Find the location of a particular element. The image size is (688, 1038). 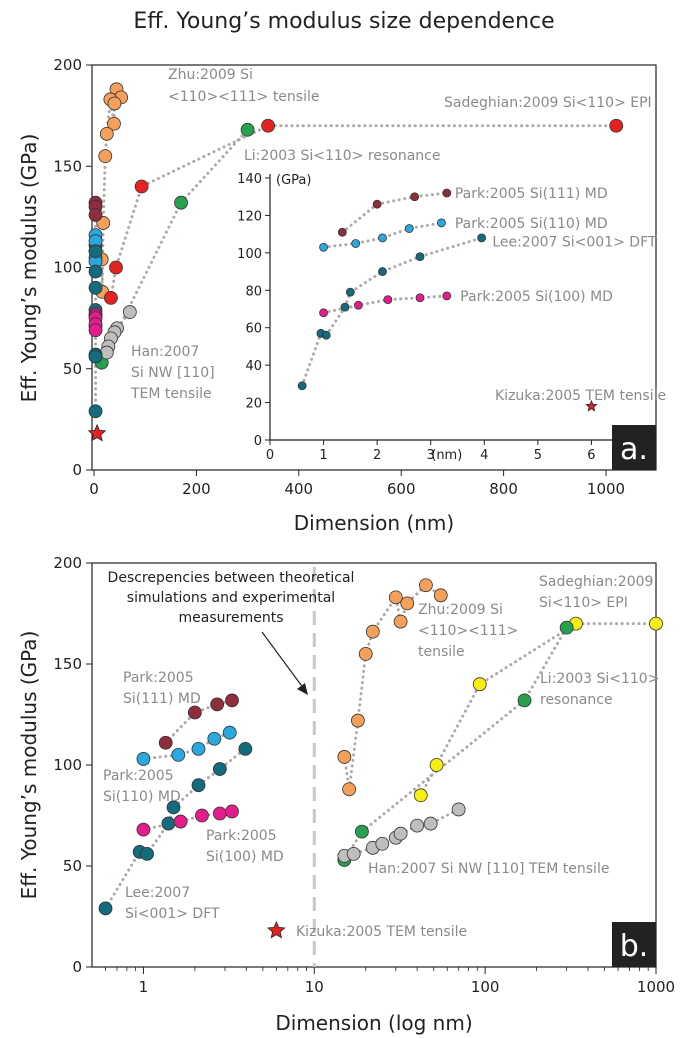

inset-ytick-label-2: 40 is located at coordinates (253, 366).